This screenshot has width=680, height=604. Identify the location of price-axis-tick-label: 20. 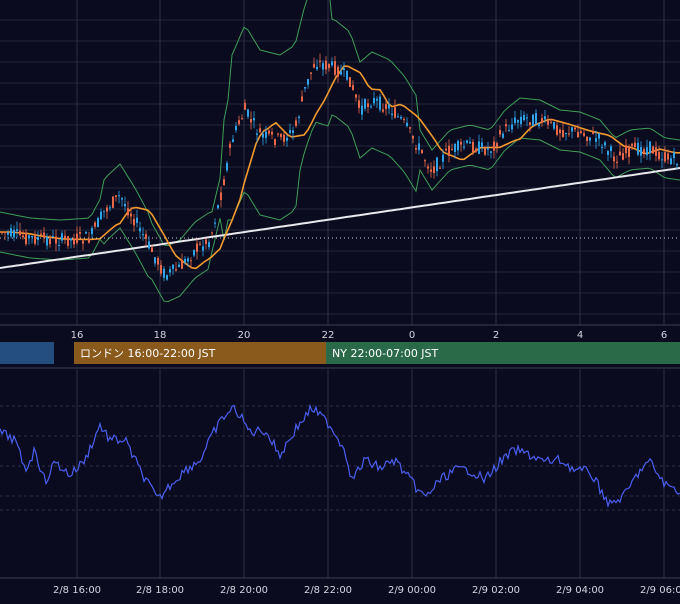
(244, 335).